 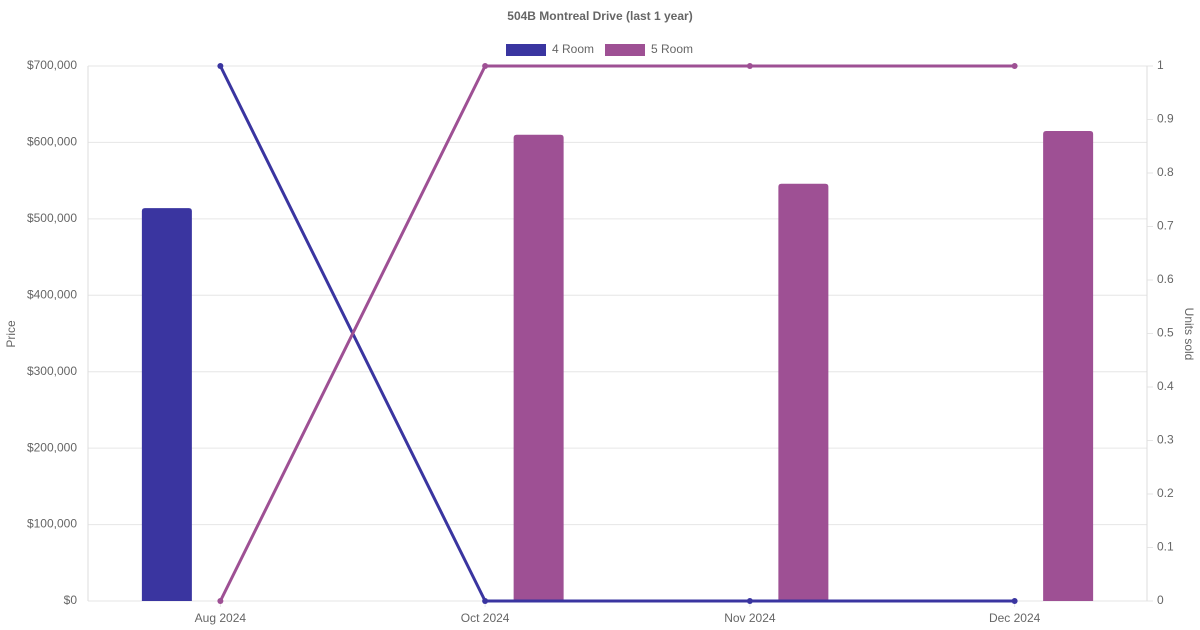 I want to click on legend-label: 5 Room, so click(x=672, y=49).